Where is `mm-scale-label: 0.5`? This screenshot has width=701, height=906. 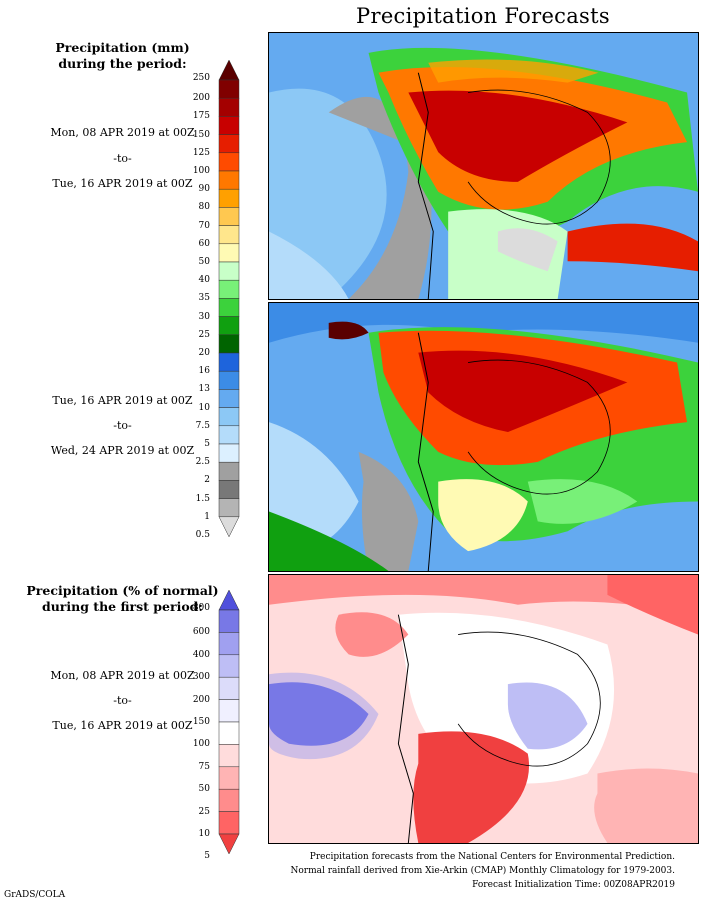 mm-scale-label: 0.5 is located at coordinates (202, 535).